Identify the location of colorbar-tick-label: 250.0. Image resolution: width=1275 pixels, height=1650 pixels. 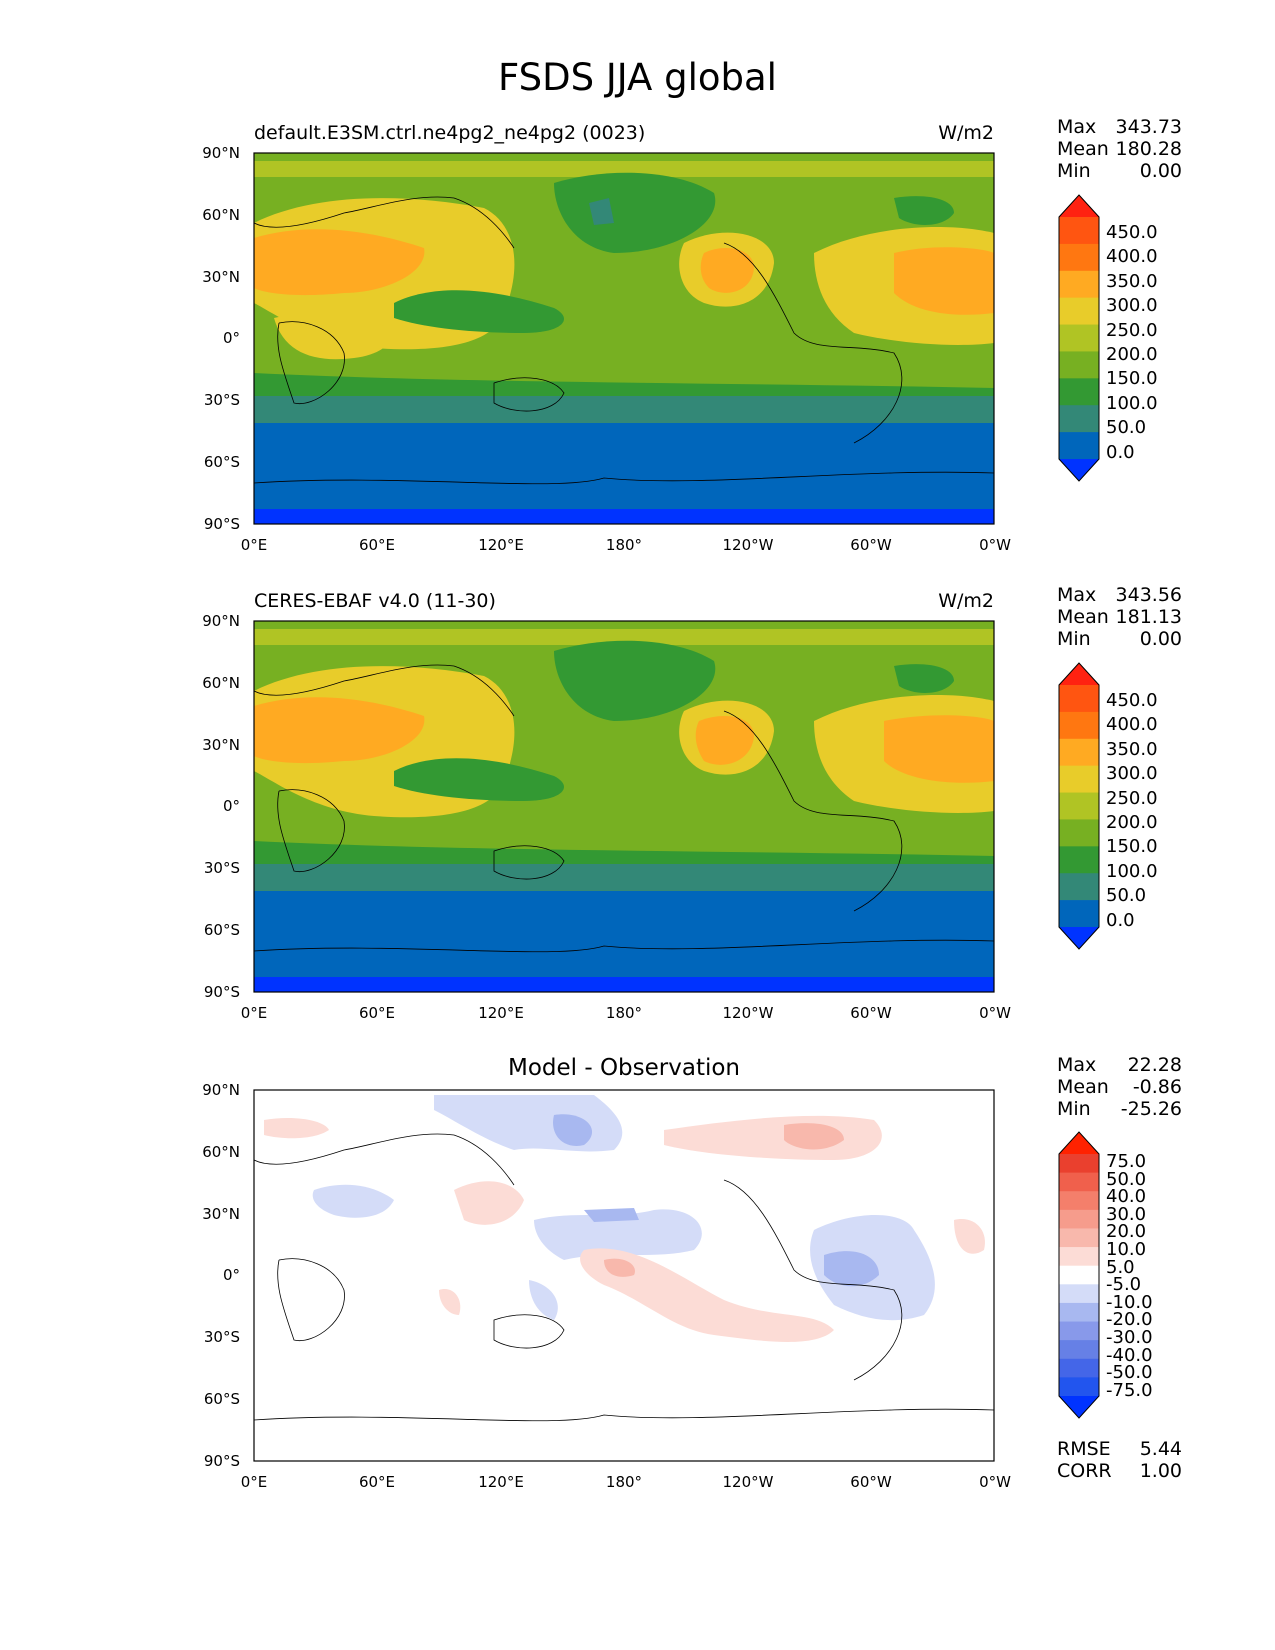
(1132, 330).